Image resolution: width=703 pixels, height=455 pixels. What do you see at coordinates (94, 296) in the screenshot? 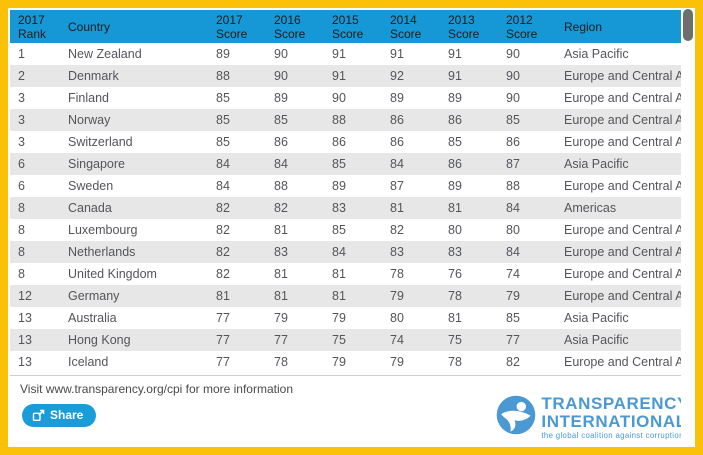
I see `cell-country: Germany` at bounding box center [94, 296].